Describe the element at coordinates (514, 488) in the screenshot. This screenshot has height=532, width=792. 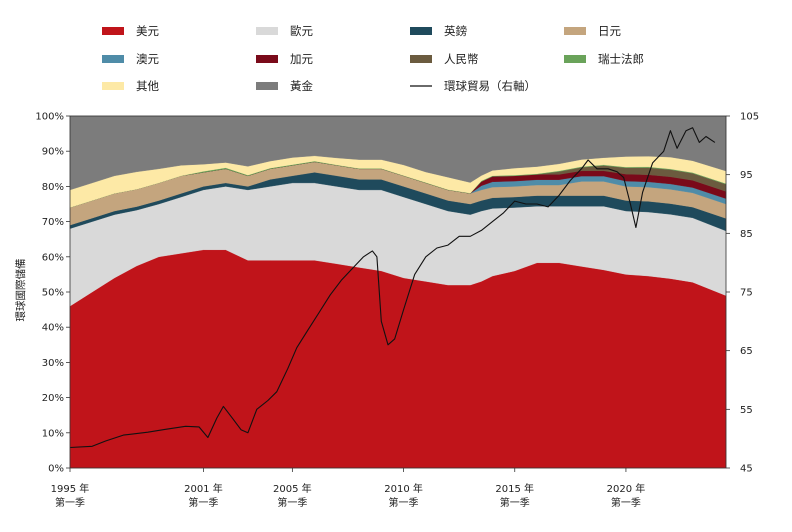
I see `x-tick-label-year: 2015 年` at that location.